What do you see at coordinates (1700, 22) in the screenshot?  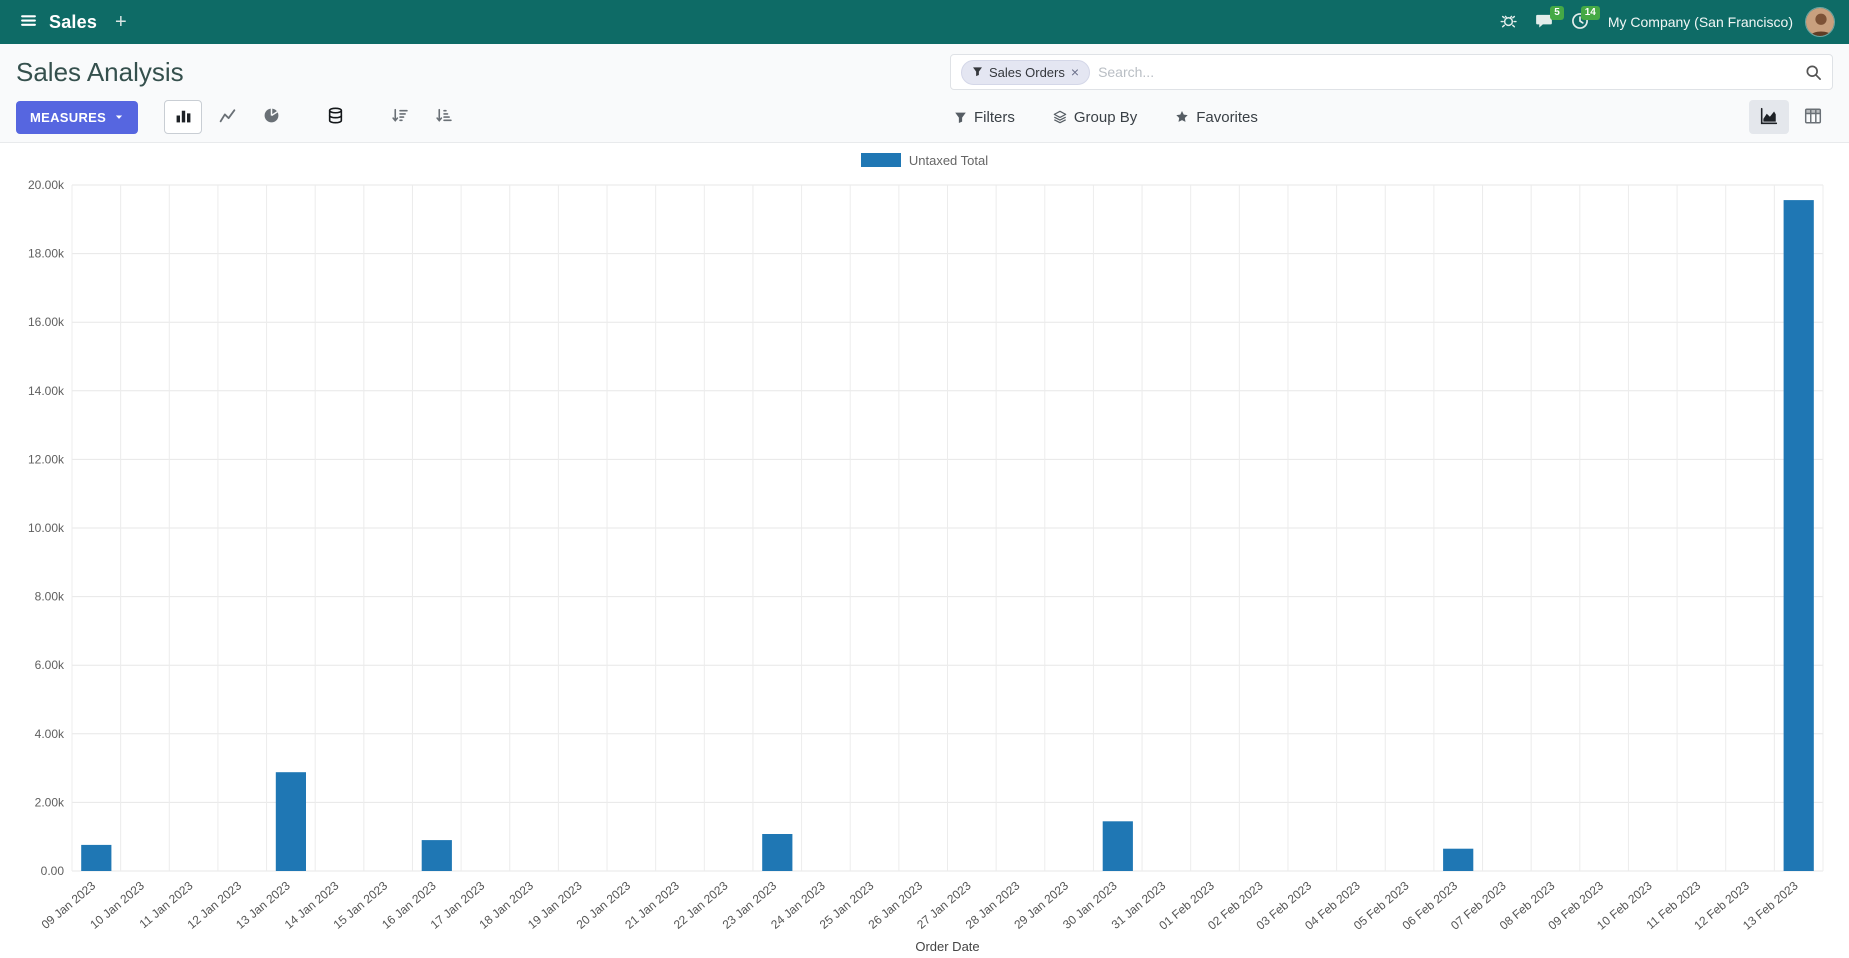 I see `company-switcher: My Company (San Francisco)` at bounding box center [1700, 22].